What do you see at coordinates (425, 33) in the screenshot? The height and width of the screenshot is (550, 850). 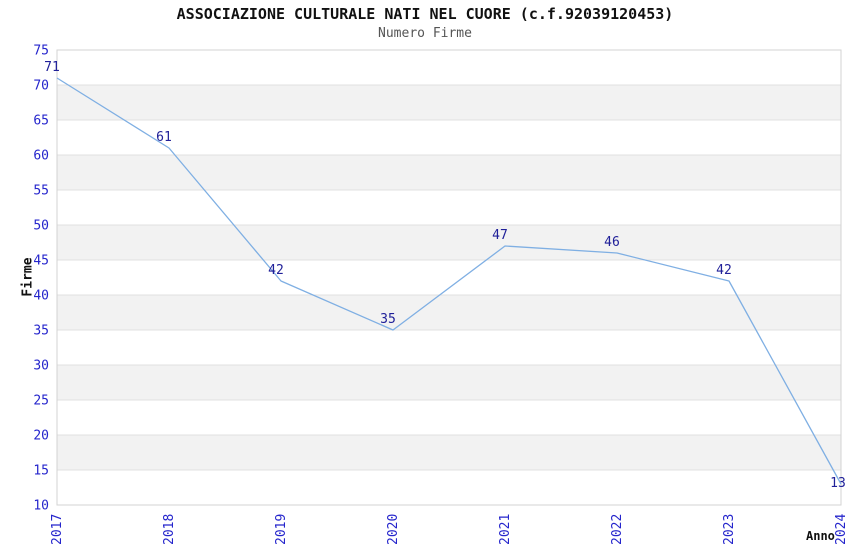 I see `chart-subtitle: Numero Firme` at bounding box center [425, 33].